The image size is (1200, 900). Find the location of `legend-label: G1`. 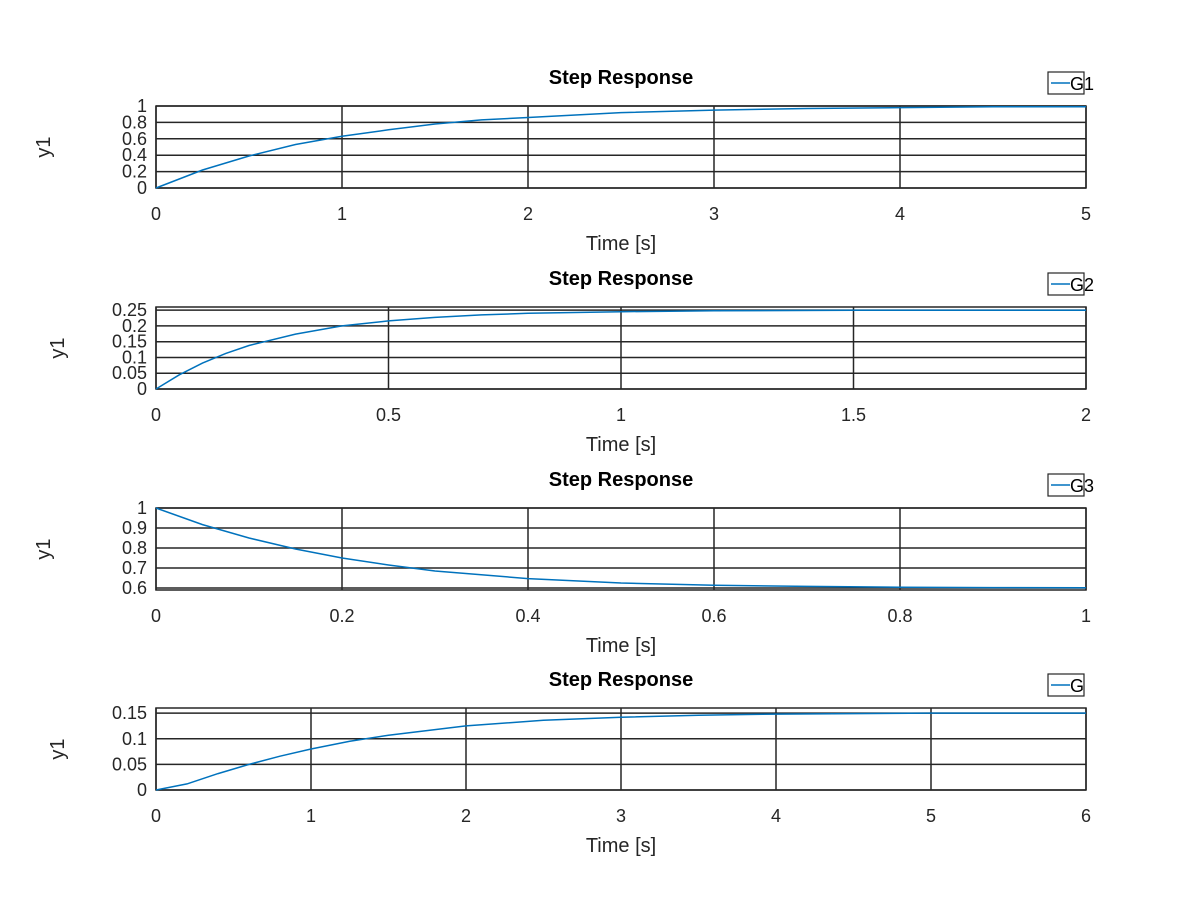

legend-label: G1 is located at coordinates (1082, 84).